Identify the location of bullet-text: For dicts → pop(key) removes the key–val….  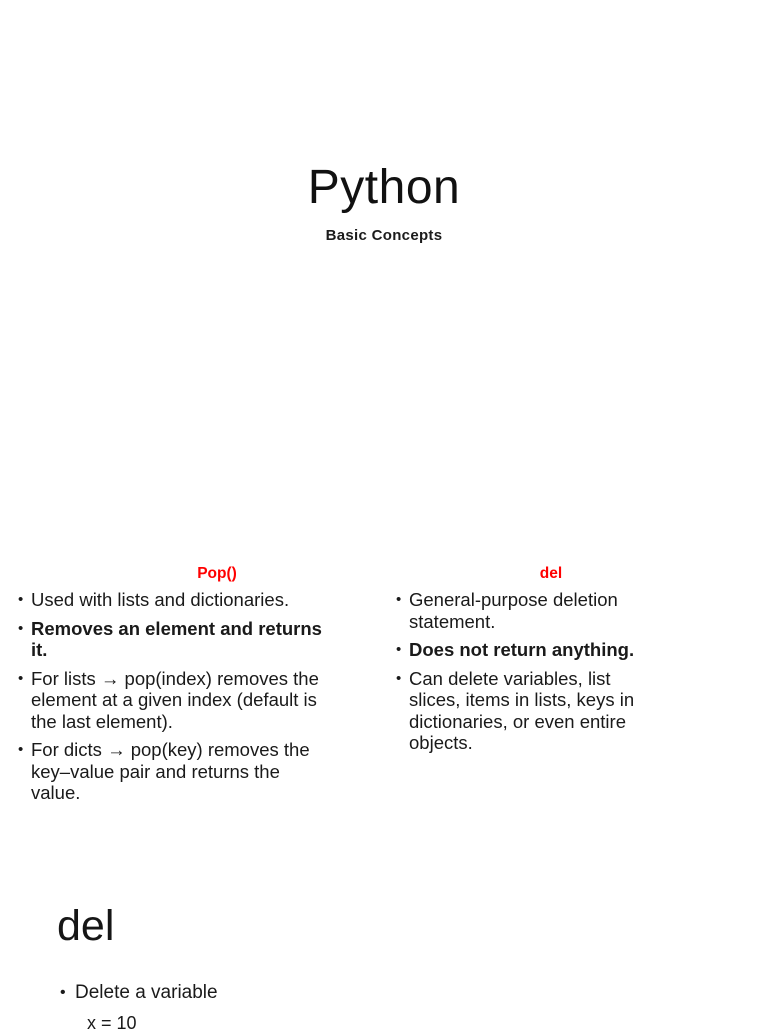
(170, 771).